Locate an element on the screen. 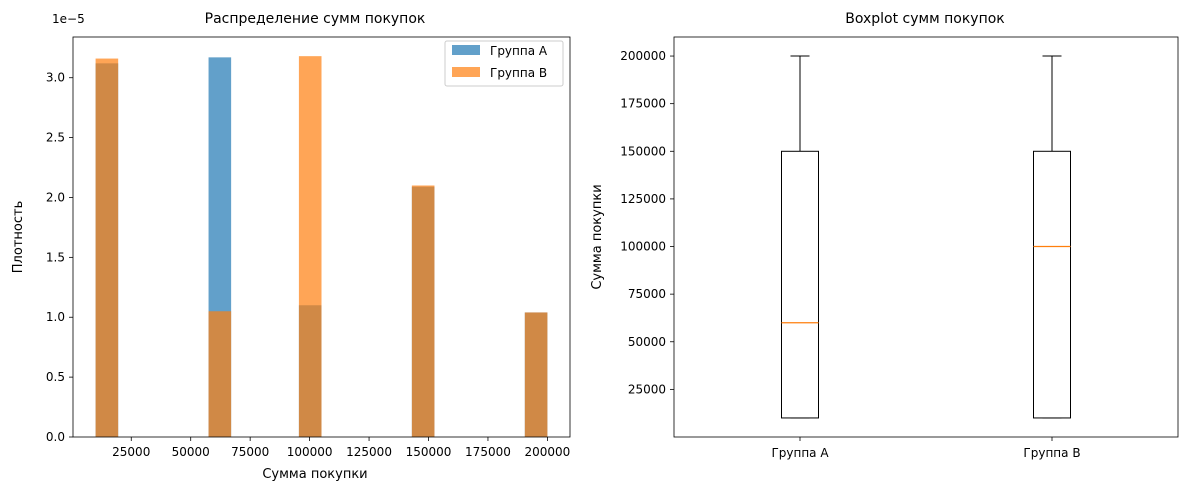  x-tick-label: Группа A is located at coordinates (800, 453).